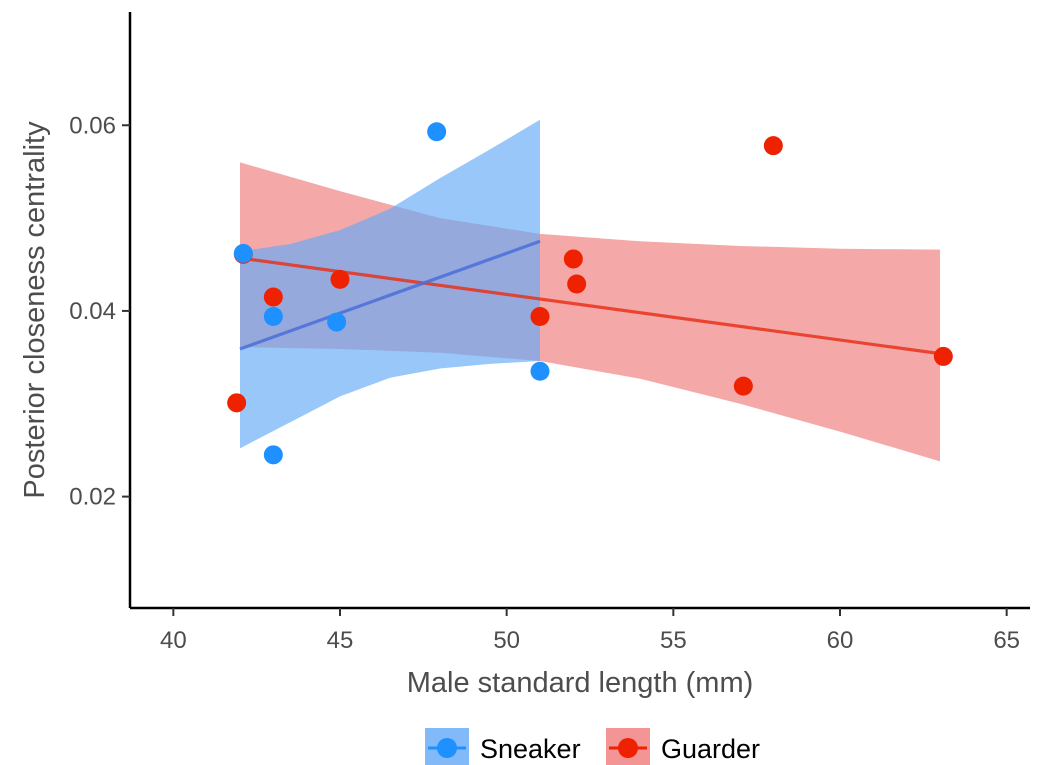 The height and width of the screenshot is (765, 1043). Describe the element at coordinates (590, 306) in the screenshot. I see `fit-line-guarder` at that location.